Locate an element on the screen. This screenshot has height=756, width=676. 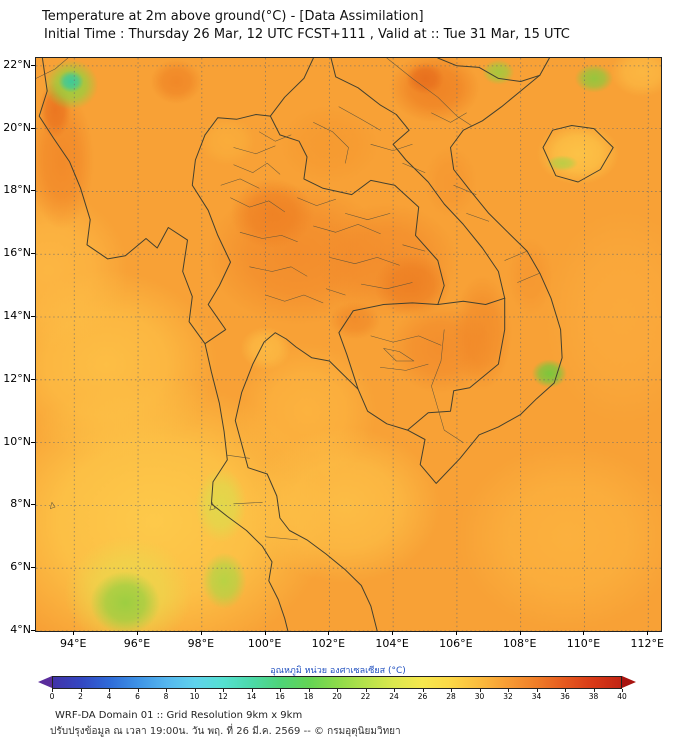
colorbar-tick-label: 36 is located at coordinates (565, 696).